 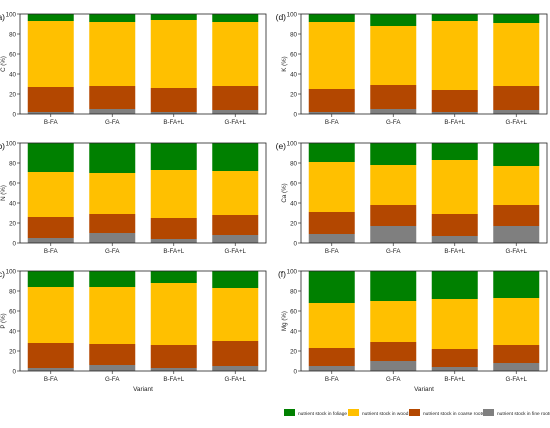 What do you see at coordinates (282, 274) in the screenshot?
I see `panel-label: (f)` at bounding box center [282, 274].